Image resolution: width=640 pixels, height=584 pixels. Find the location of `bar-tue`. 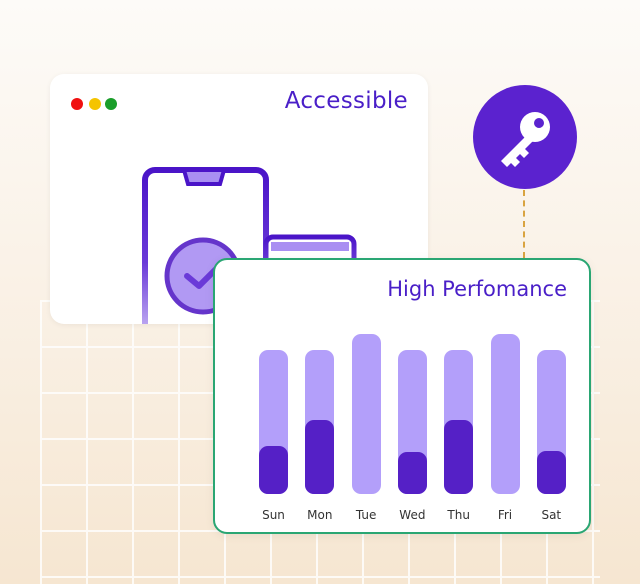

bar-tue is located at coordinates (366, 414).